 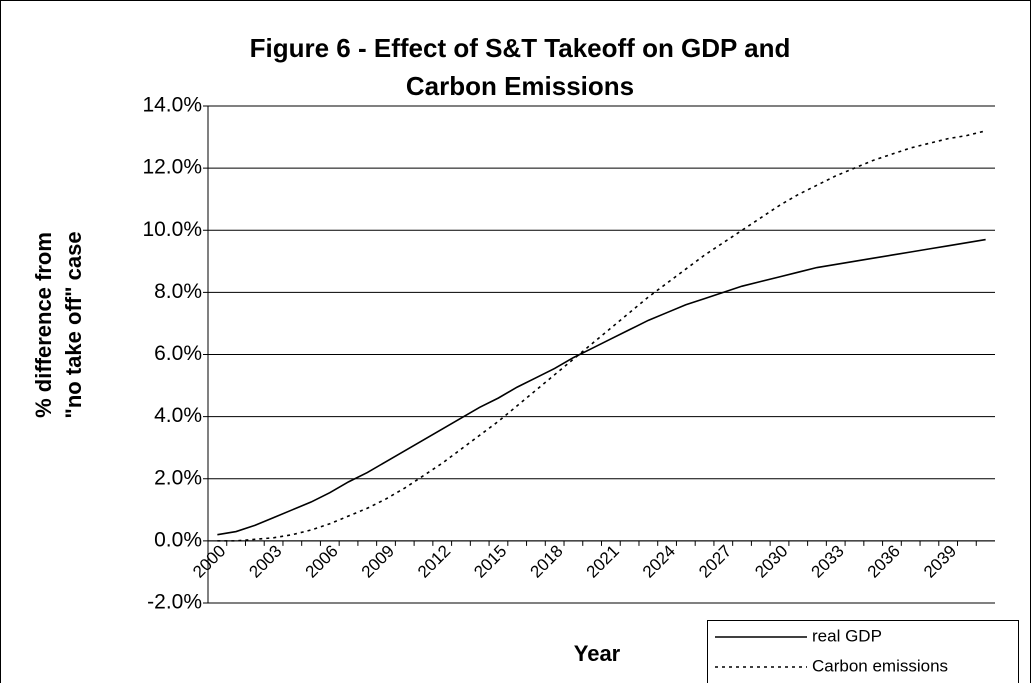 What do you see at coordinates (73, 324) in the screenshot?
I see `y-axis-label: "no take off" case` at bounding box center [73, 324].